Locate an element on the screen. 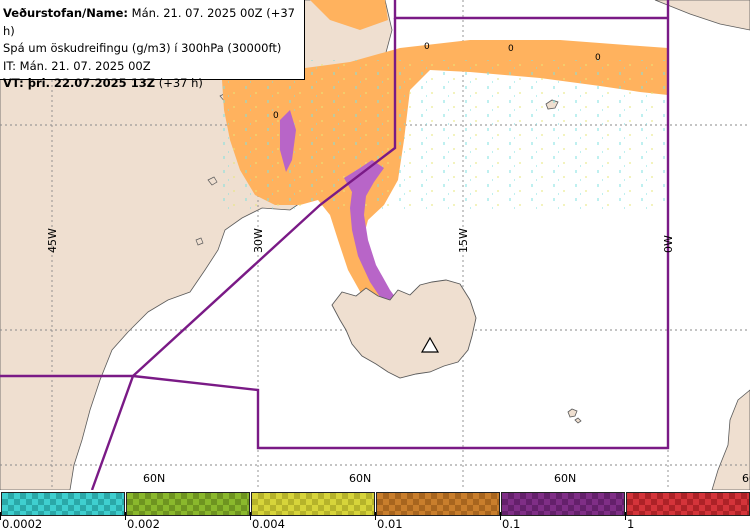 This screenshot has height=532, width=750. legend-tick-label: 0.1 is located at coordinates (511, 524).